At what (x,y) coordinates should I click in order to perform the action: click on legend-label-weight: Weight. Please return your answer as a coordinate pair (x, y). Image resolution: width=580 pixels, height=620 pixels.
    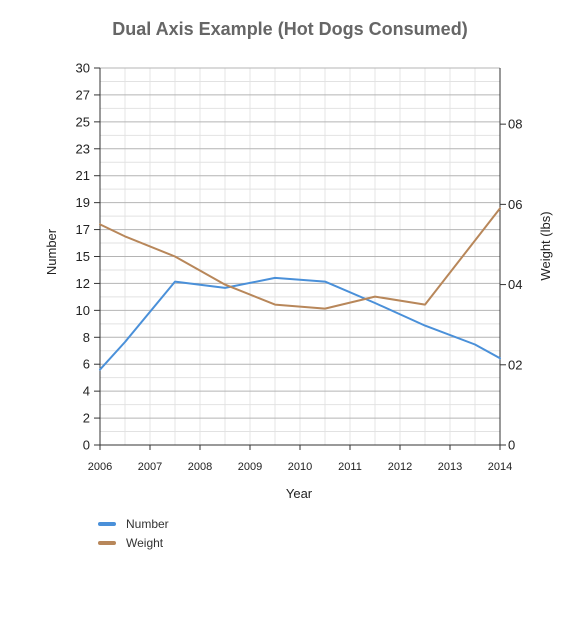
    Looking at the image, I should click on (145, 542).